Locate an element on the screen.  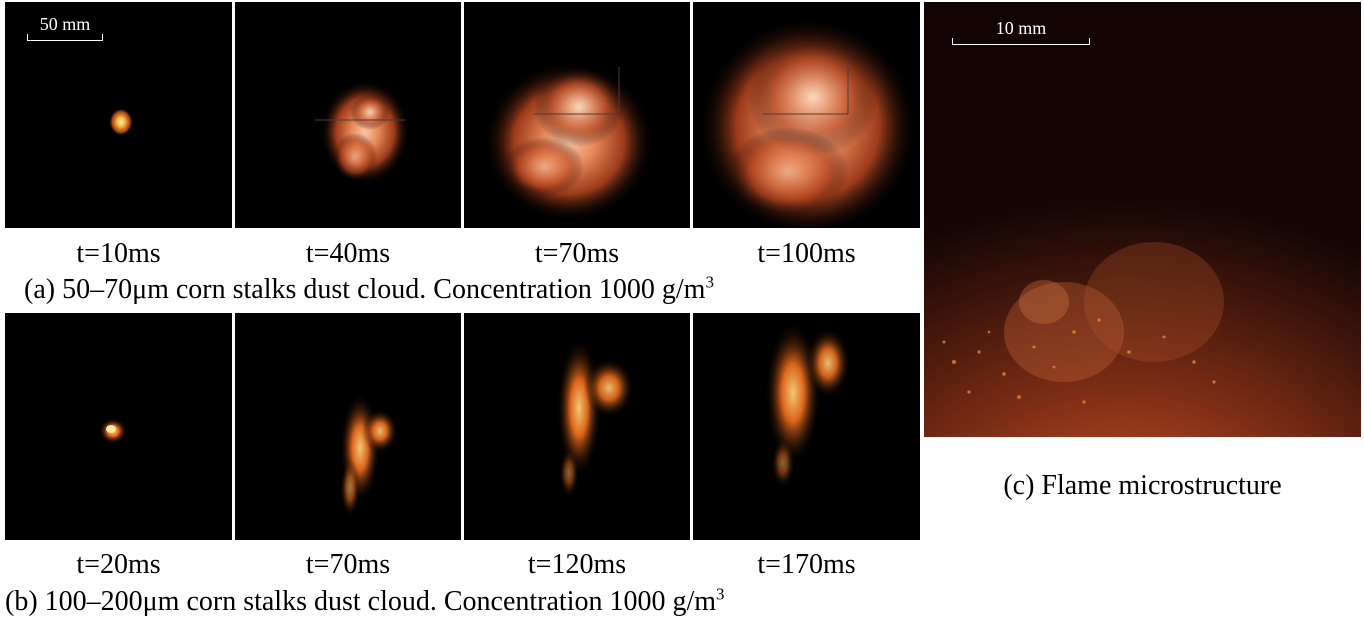
time-label-b3: t=120ms is located at coordinates (577, 564).